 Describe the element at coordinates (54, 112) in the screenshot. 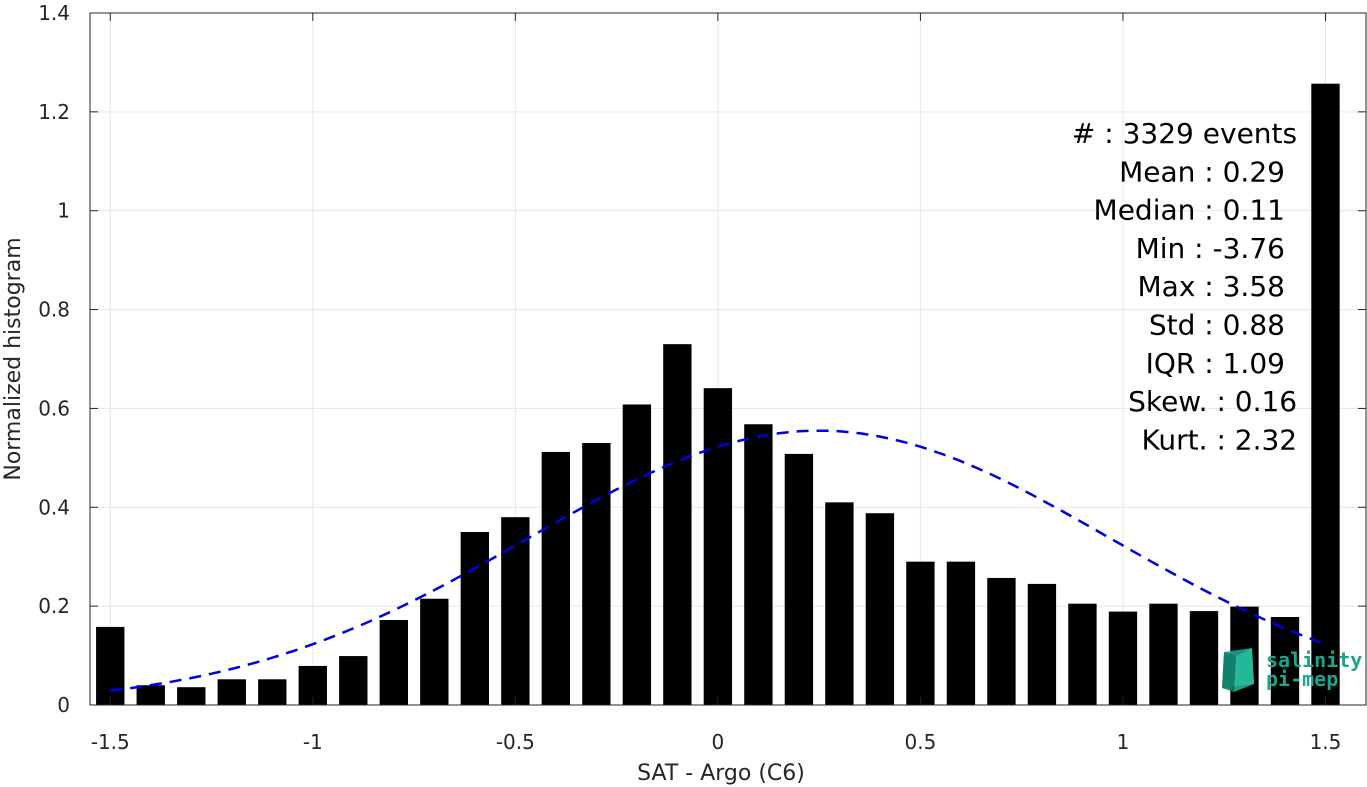

I see `y-tick-label: 1.2` at that location.